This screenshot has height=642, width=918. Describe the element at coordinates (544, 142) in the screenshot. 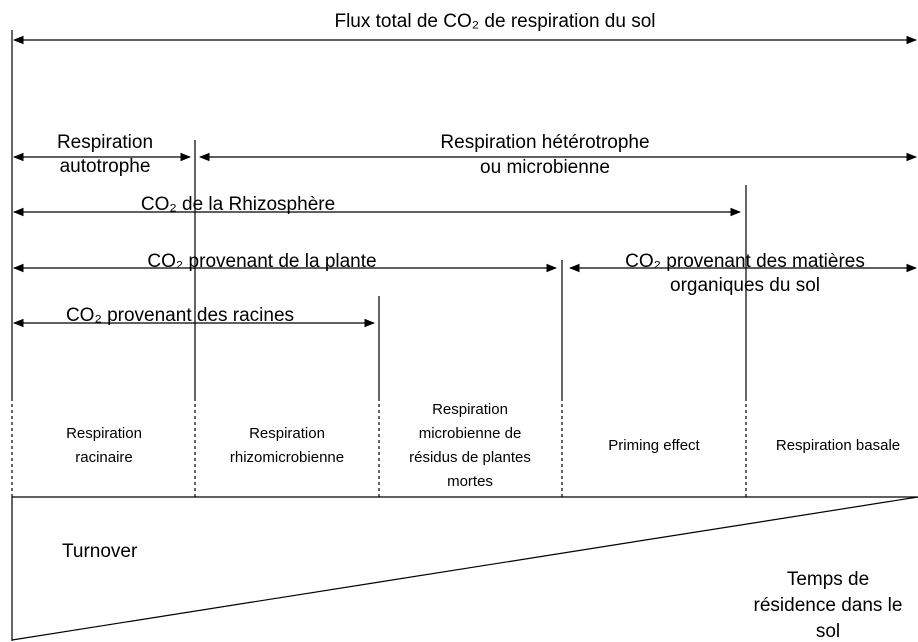

I see `span-label: Respiration hétérotrophe` at that location.